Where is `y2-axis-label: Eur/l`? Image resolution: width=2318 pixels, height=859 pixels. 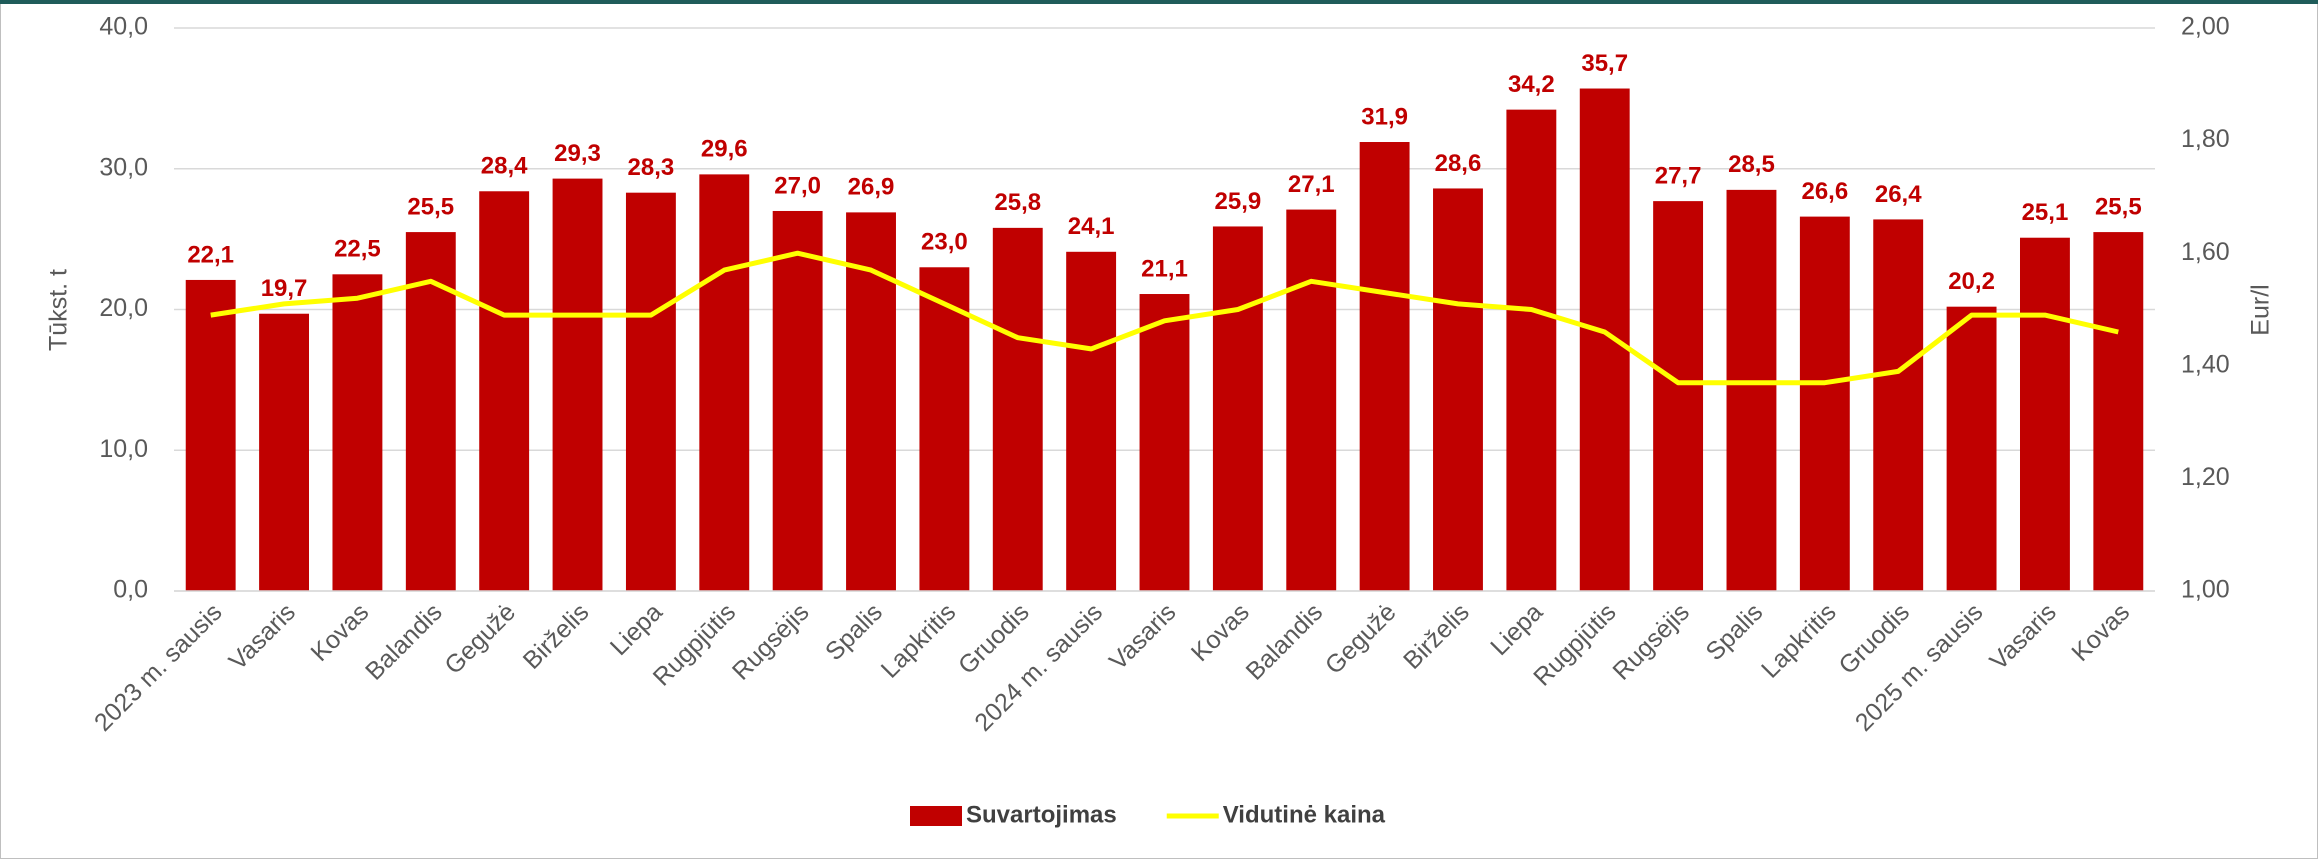
y2-axis-label: Eur/l is located at coordinates (2261, 309).